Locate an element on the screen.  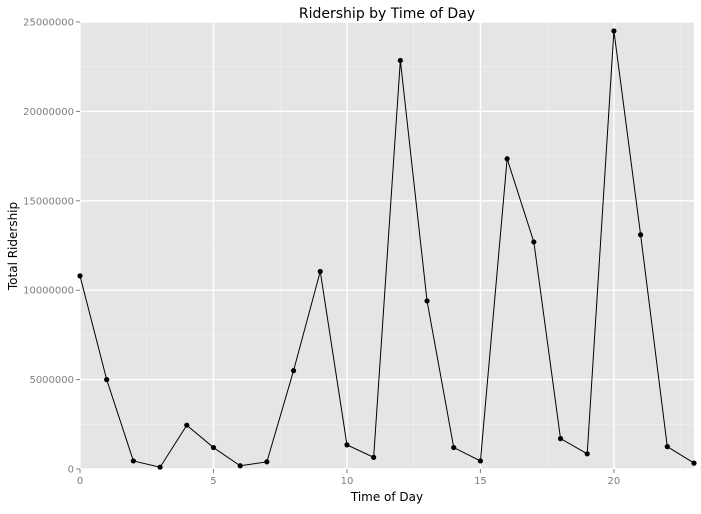
chart-title: Ridership by Time of Day is located at coordinates (387, 14).